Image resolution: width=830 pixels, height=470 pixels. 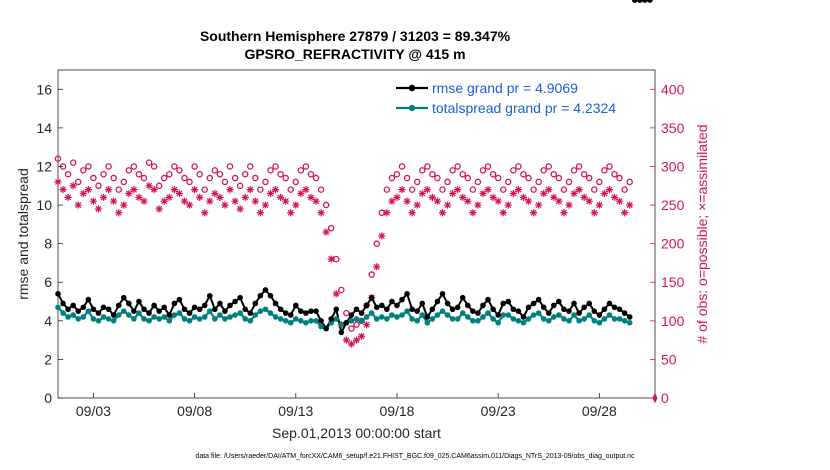 I want to click on y-right-tick-label: 400, so click(x=673, y=89).